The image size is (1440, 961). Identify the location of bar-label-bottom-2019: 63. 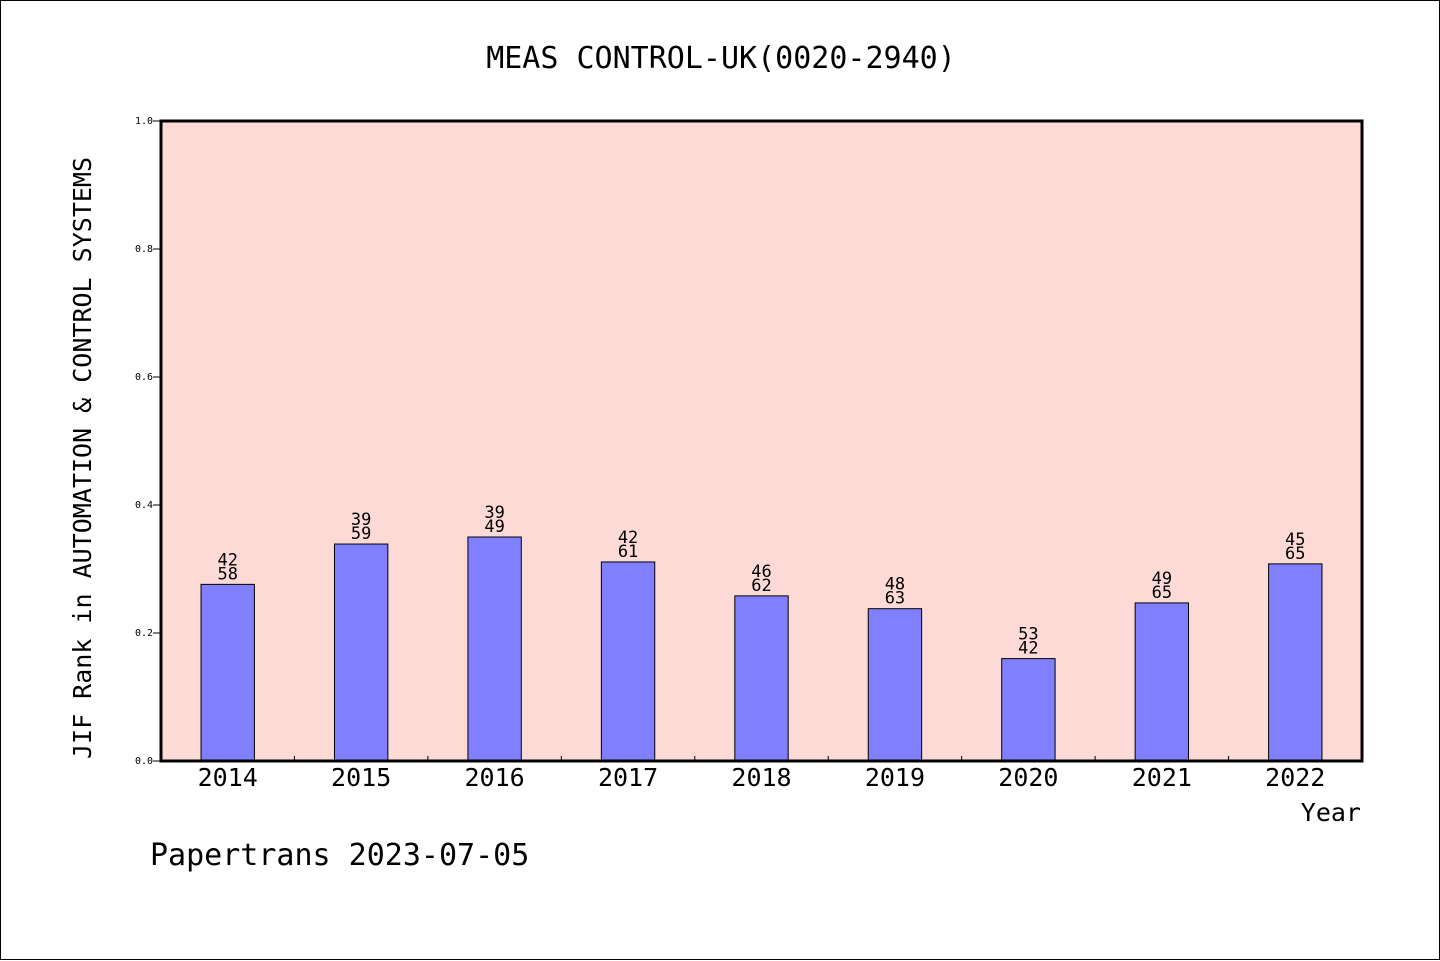
(895, 599).